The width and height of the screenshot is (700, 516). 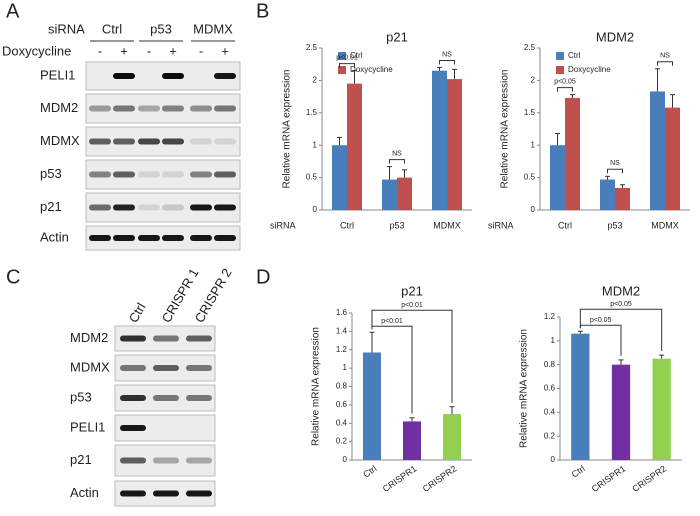 What do you see at coordinates (263, 277) in the screenshot?
I see `panel-label: D` at bounding box center [263, 277].